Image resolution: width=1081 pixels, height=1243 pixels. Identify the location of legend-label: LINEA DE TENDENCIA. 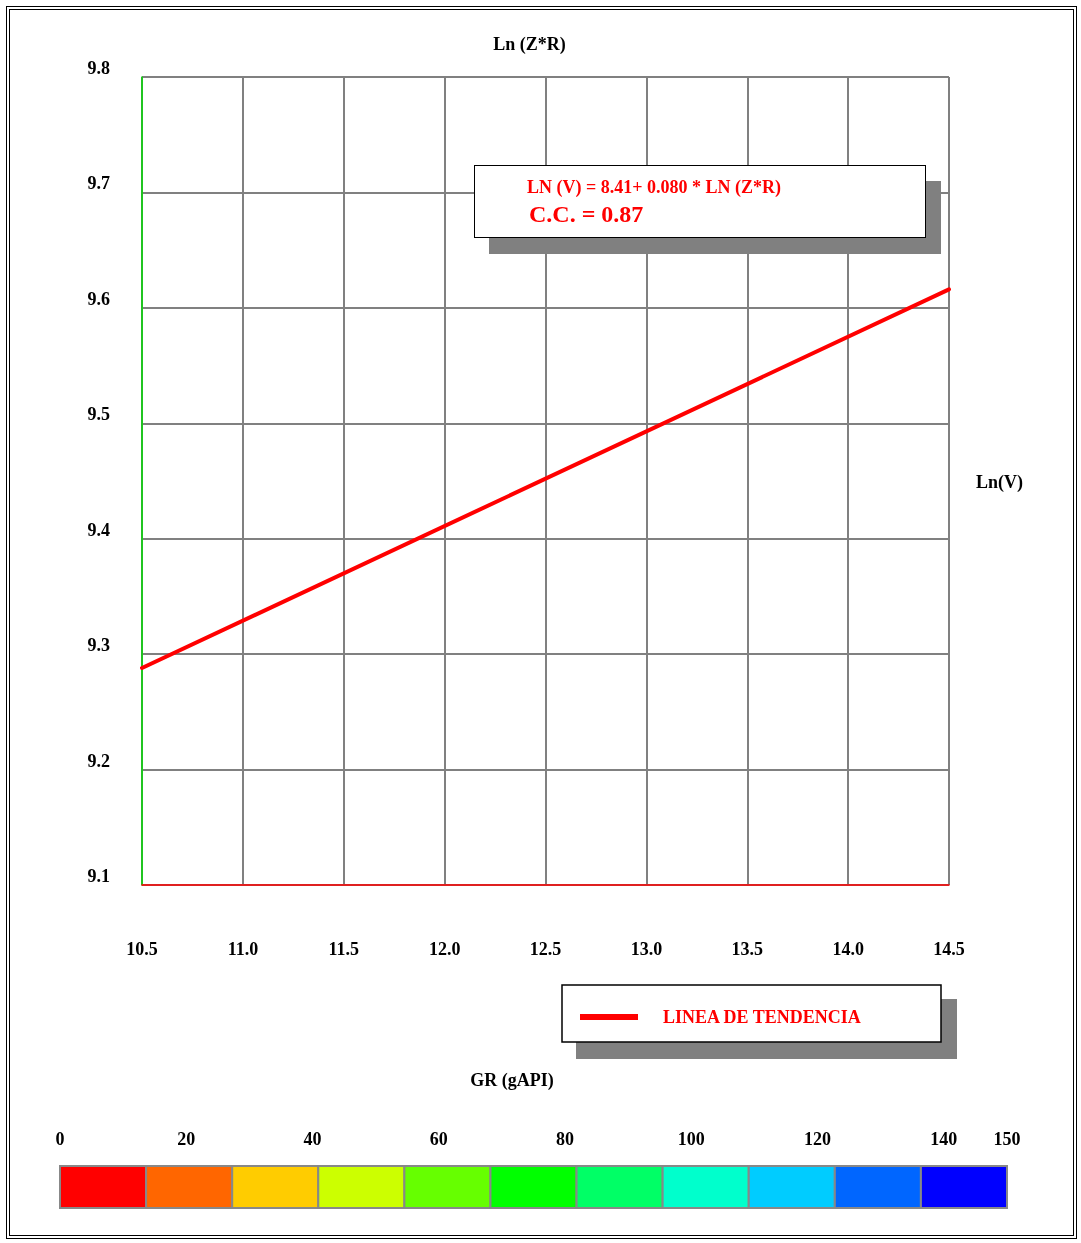
(762, 1017).